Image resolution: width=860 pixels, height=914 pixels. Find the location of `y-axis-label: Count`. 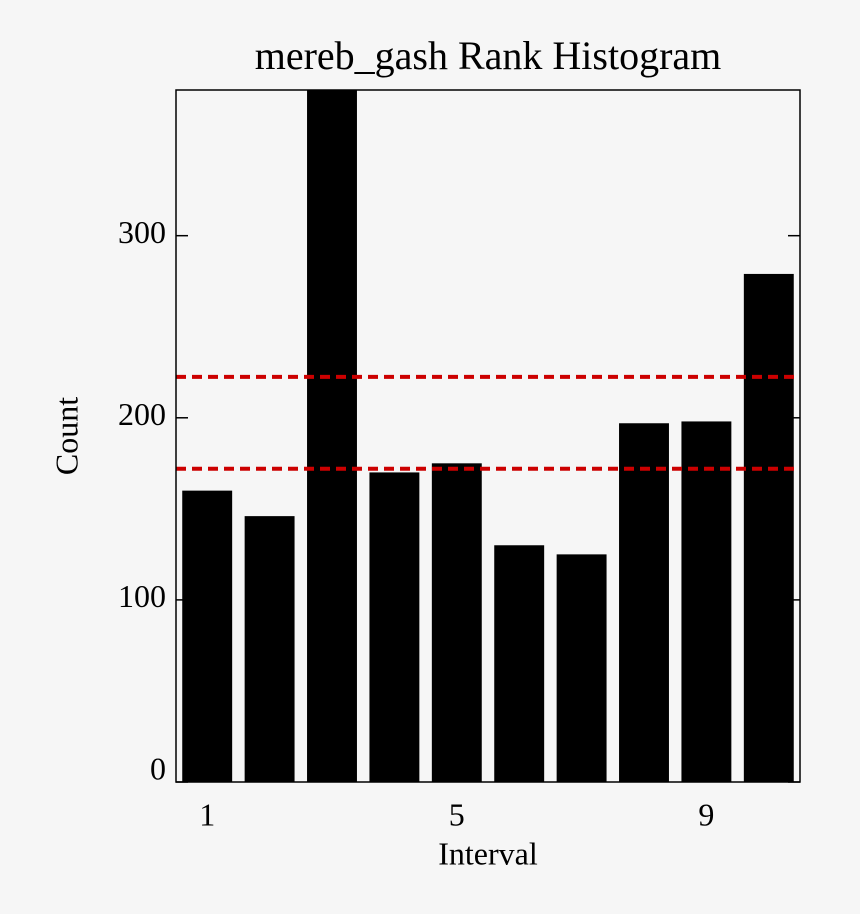

y-axis-label: Count is located at coordinates (66, 436).